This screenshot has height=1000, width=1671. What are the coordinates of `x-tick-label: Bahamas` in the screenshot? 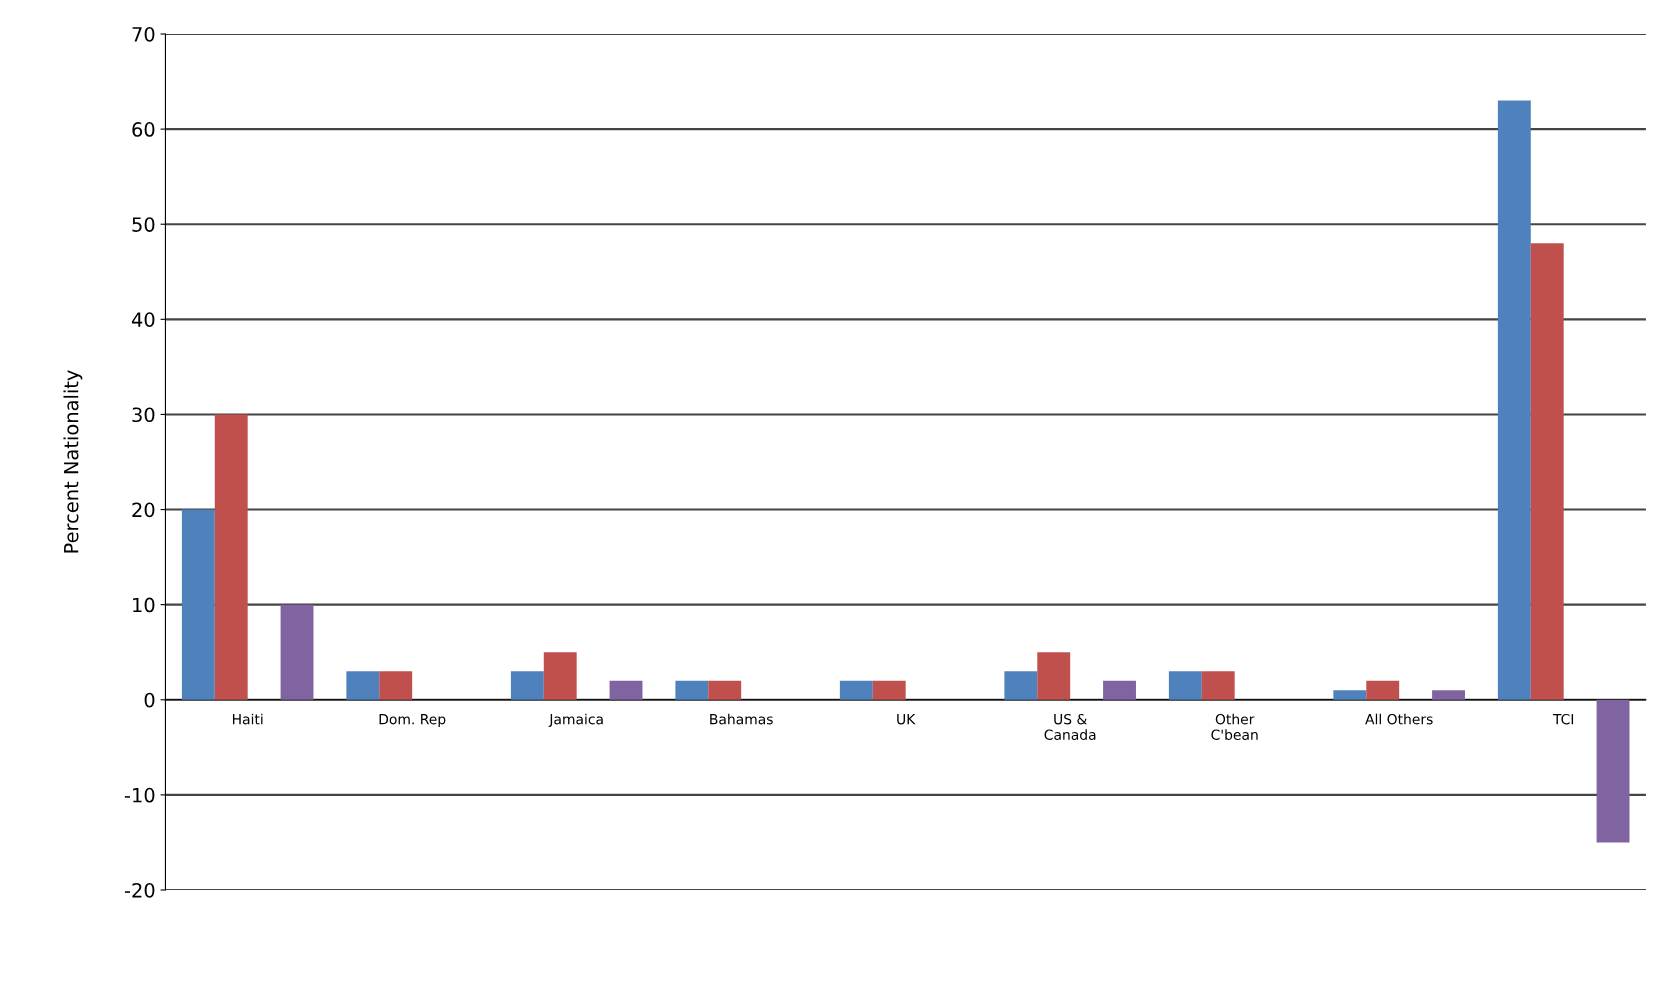 It's located at (741, 719).